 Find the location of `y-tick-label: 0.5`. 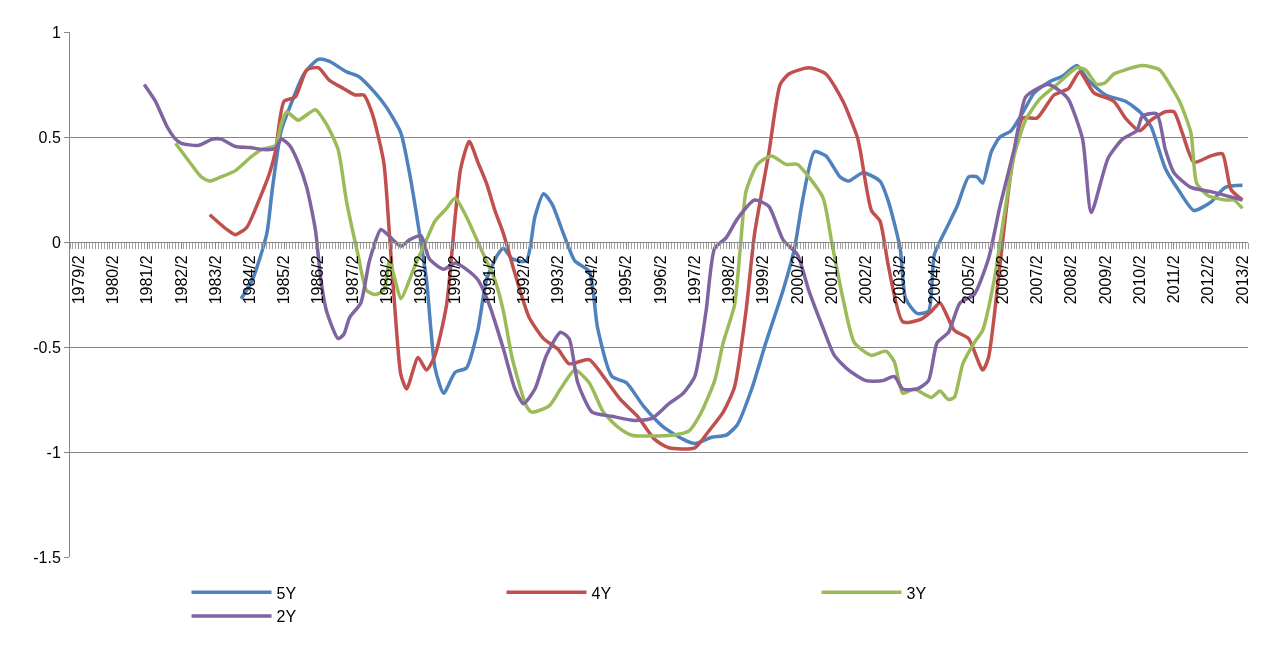

y-tick-label: 0.5 is located at coordinates (49, 137).